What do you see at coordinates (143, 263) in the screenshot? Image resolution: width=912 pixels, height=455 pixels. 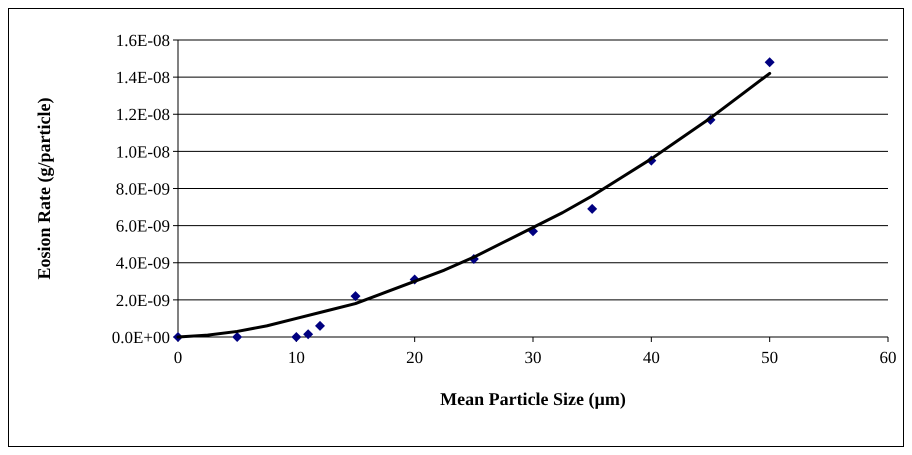 I see `y-tick-label: 4.0E-09` at bounding box center [143, 263].